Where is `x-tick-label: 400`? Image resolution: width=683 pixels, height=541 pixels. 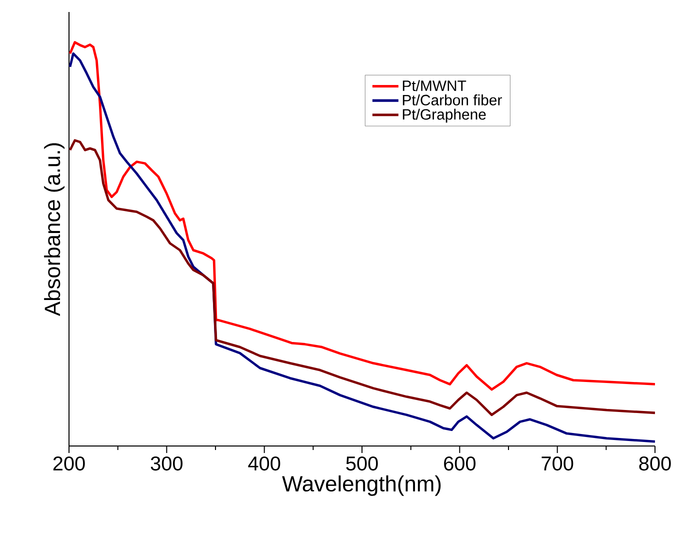 x-tick-label: 400 is located at coordinates (264, 463).